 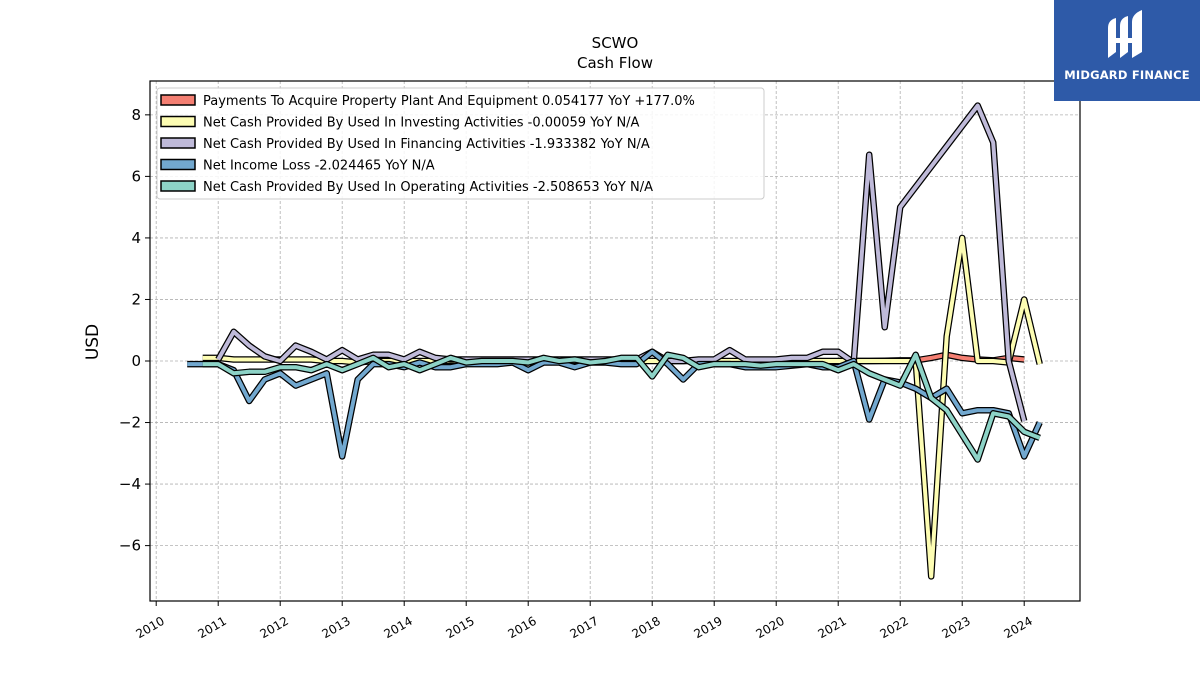 I want to click on legend-box, so click(x=460, y=143).